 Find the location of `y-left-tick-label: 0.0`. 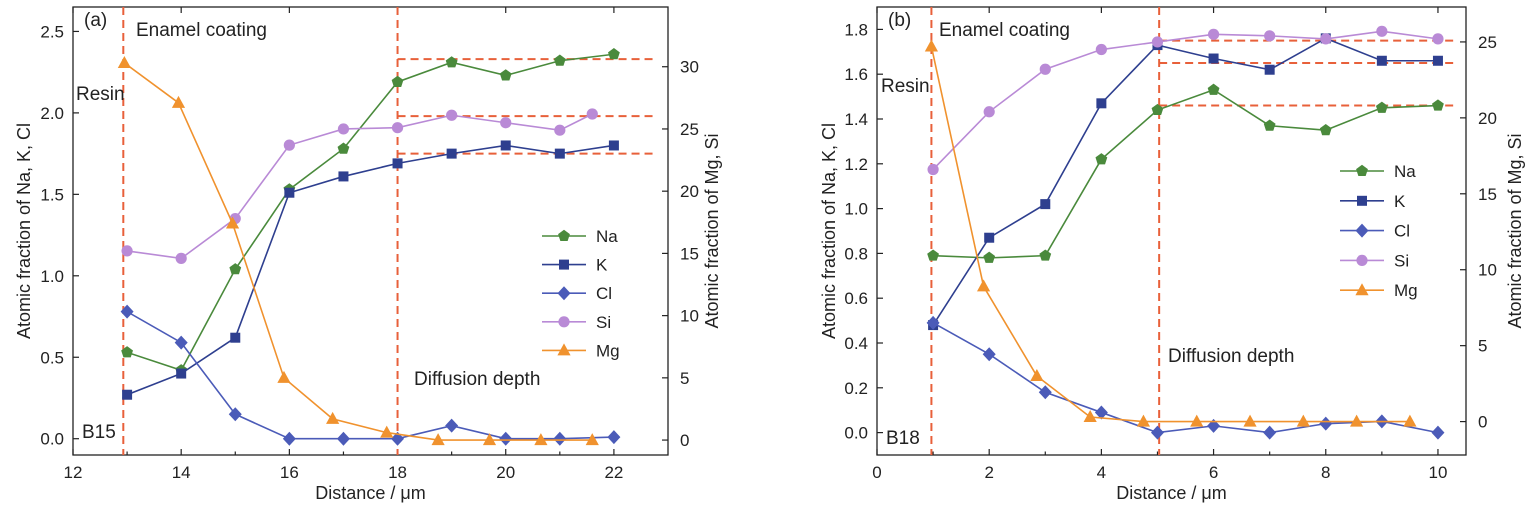

y-left-tick-label: 0.0 is located at coordinates (52, 439).